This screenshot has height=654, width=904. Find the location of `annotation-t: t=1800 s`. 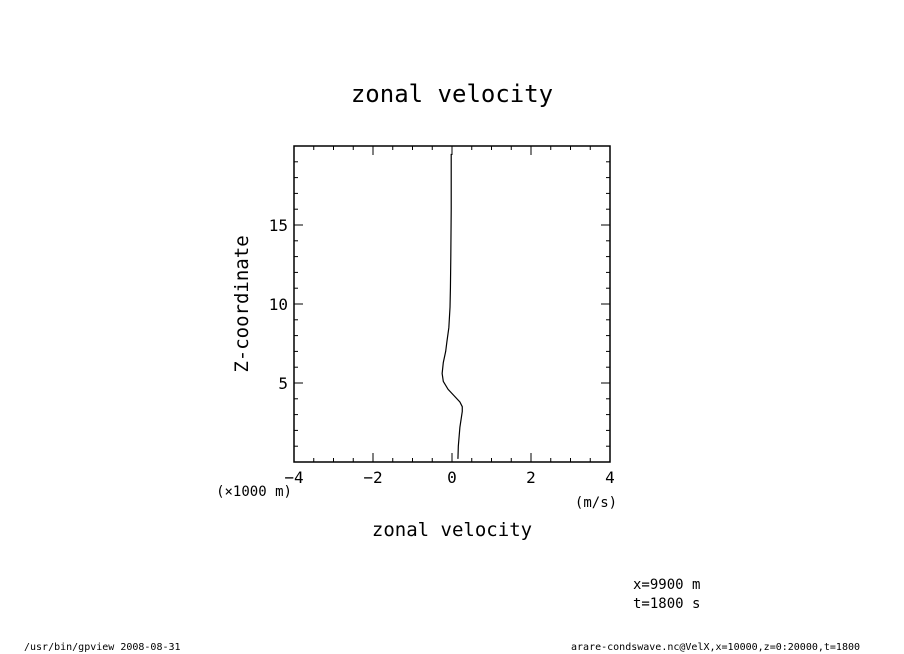

annotation-t: t=1800 s is located at coordinates (666, 604).